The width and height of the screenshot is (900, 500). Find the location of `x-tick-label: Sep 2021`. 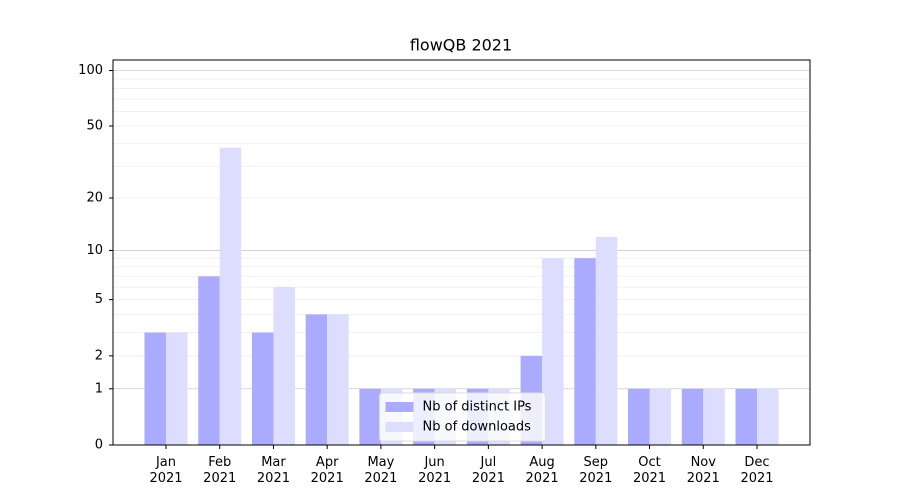

x-tick-label: Sep 2021 is located at coordinates (595, 470).